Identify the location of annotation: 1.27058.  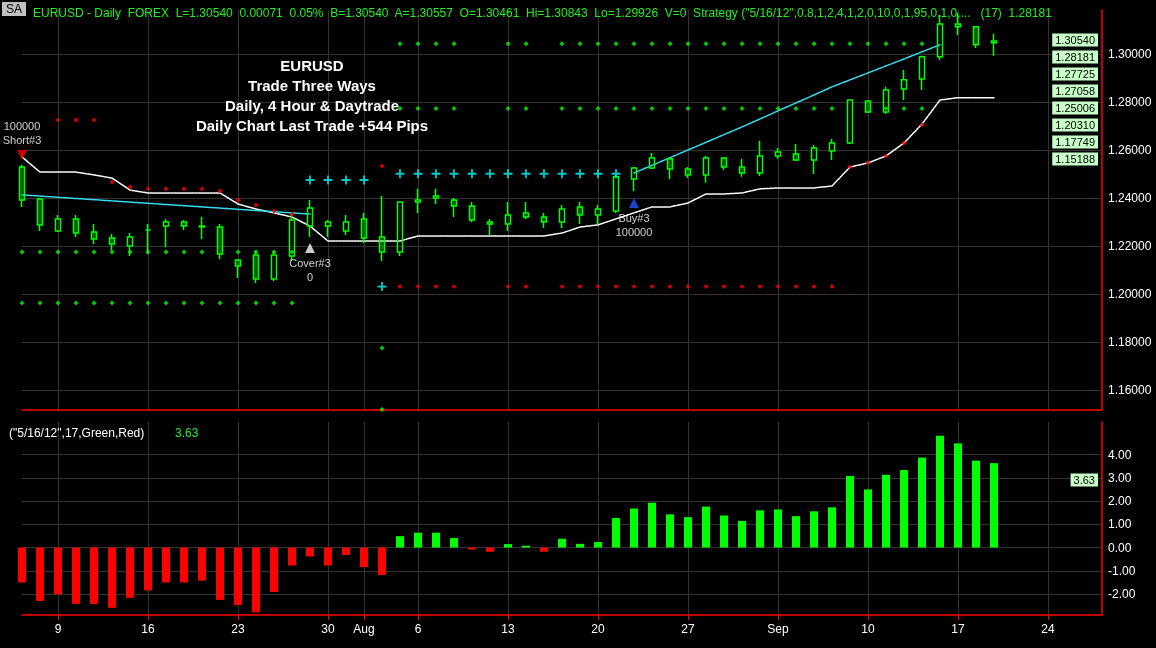
(1075, 91).